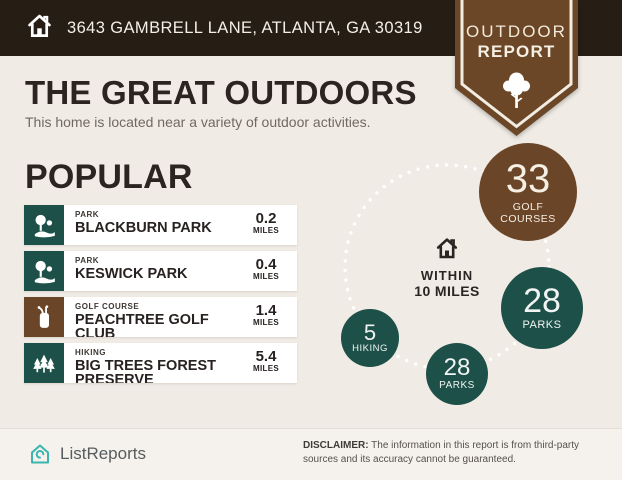 The height and width of the screenshot is (480, 622). Describe the element at coordinates (266, 218) in the screenshot. I see `item-distance: 0.2` at that location.